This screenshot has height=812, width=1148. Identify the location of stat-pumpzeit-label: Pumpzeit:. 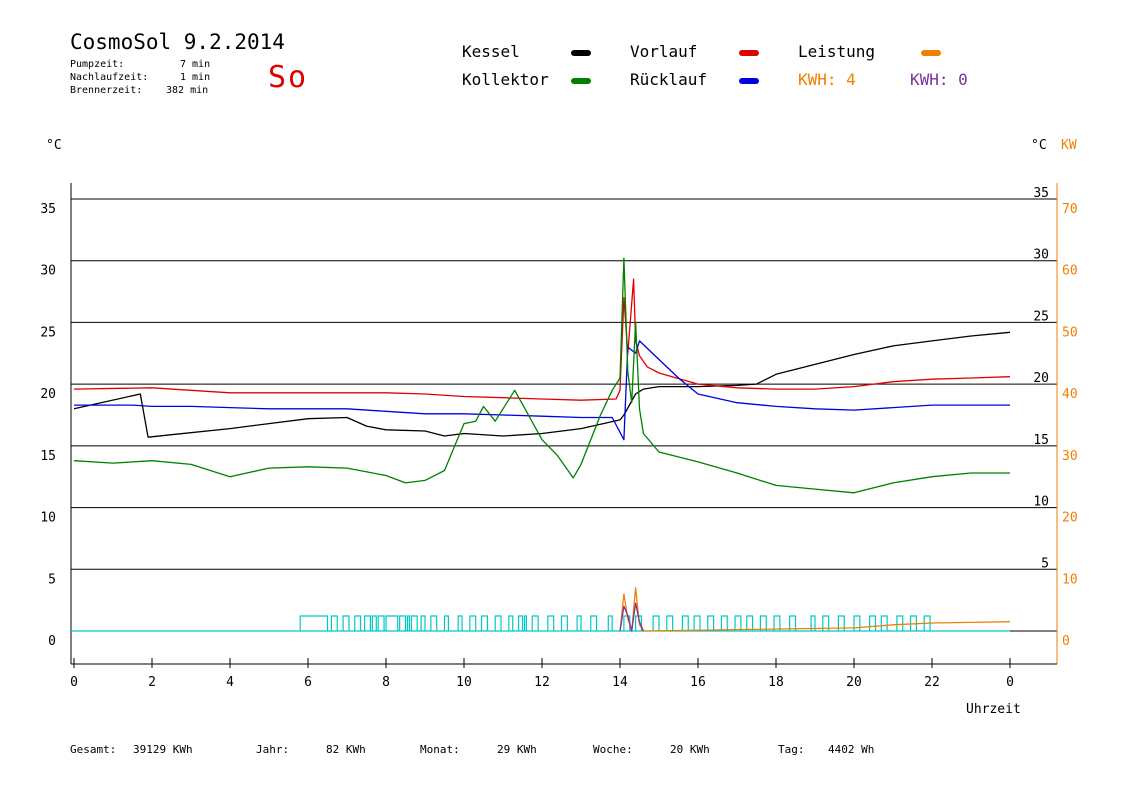
(97, 64).